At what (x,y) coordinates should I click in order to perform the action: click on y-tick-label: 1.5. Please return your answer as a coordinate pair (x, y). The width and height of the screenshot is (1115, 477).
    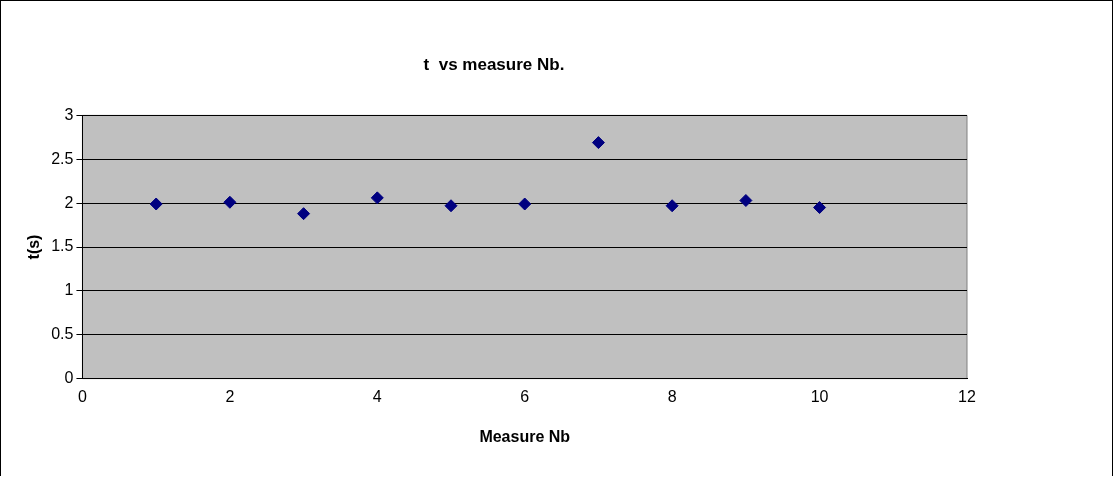
    Looking at the image, I should click on (62, 246).